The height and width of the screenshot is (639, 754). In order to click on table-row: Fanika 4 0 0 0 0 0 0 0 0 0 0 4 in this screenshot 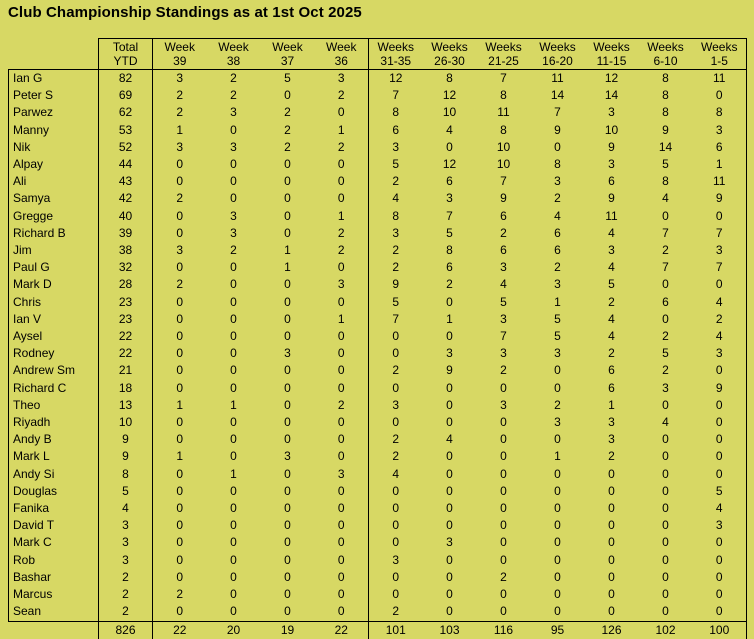, I will do `click(377, 509)`.